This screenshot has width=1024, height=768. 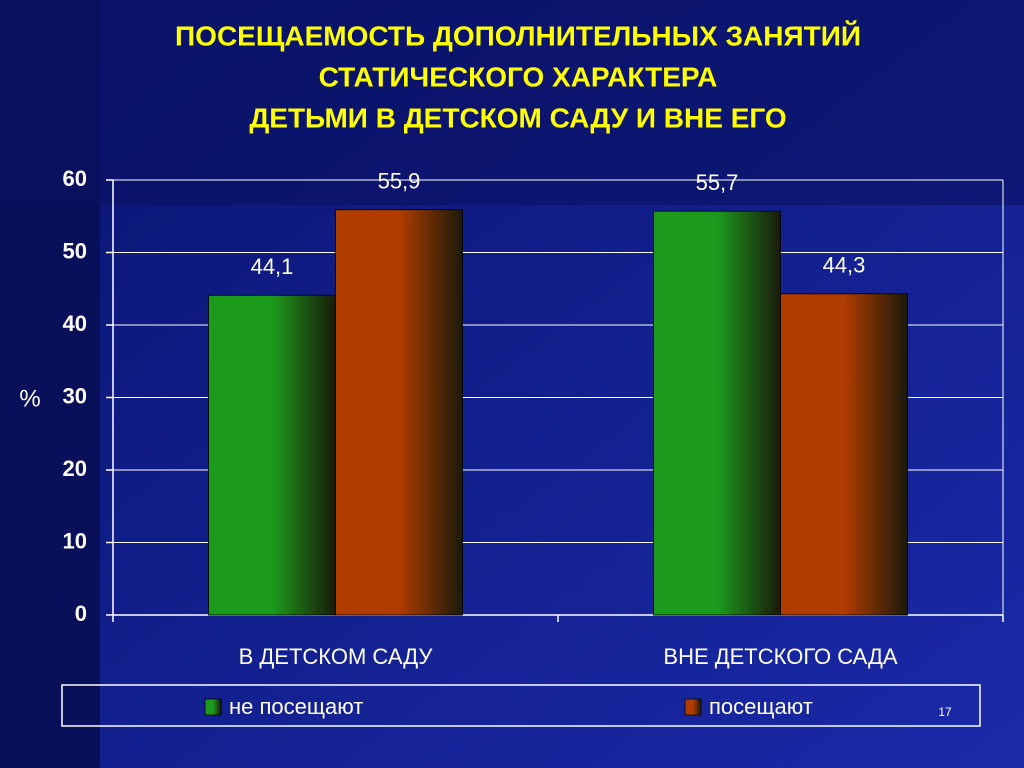 I want to click on y-axis-label: %, so click(x=29, y=398).